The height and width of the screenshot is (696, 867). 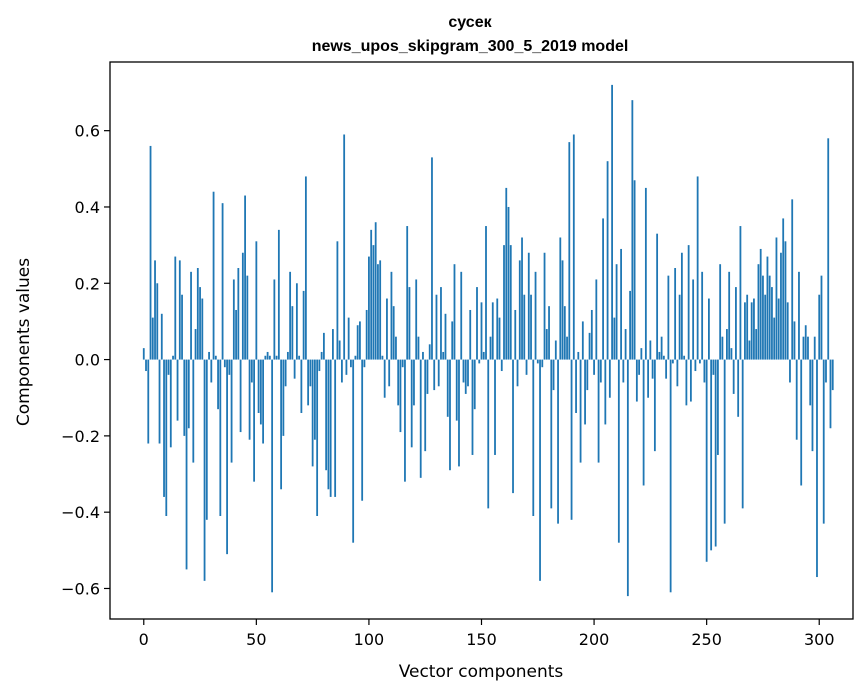 I want to click on y-axis-ticks: −0.6 −0.4 −0.2 0.0 0.2 0.4 0.6, so click(x=85, y=360).